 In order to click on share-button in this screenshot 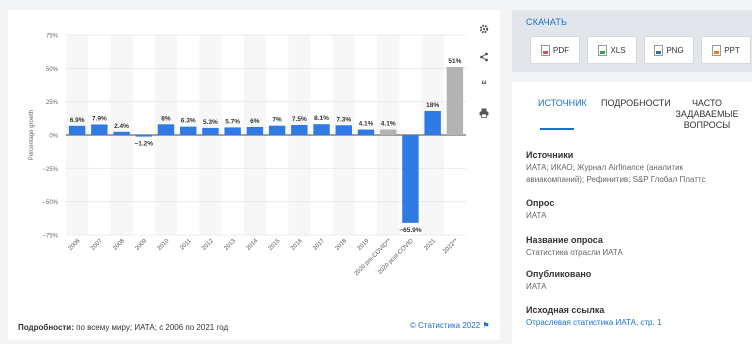, I will do `click(484, 57)`.